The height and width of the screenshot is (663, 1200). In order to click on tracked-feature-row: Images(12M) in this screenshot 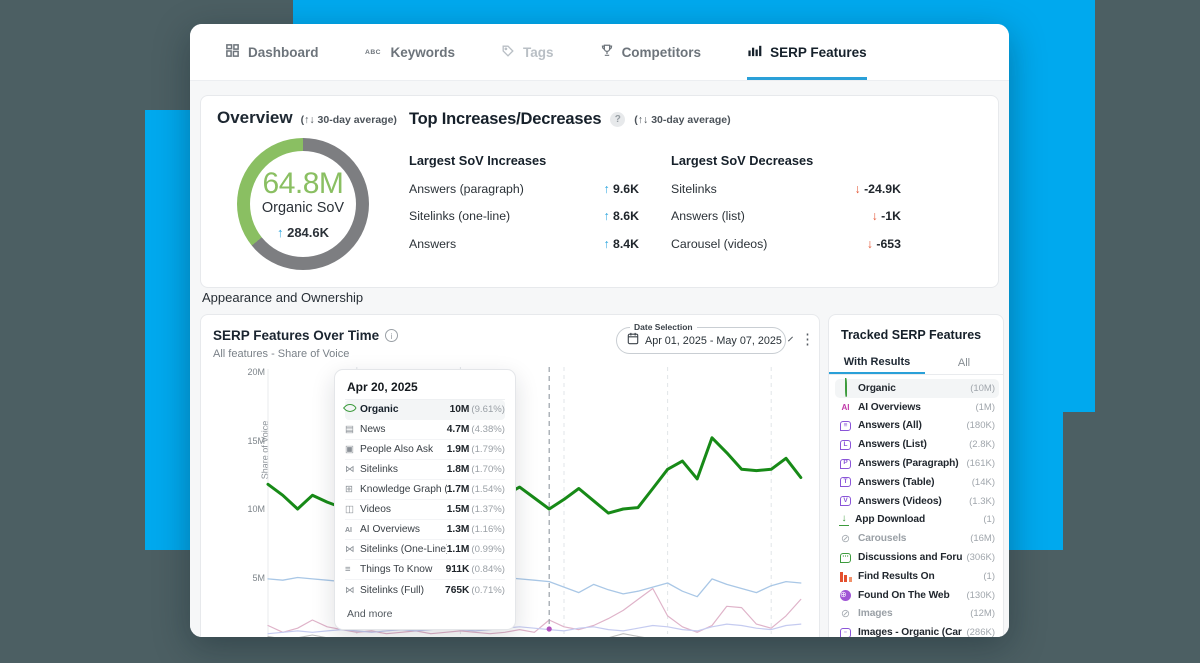, I will do `click(917, 614)`.